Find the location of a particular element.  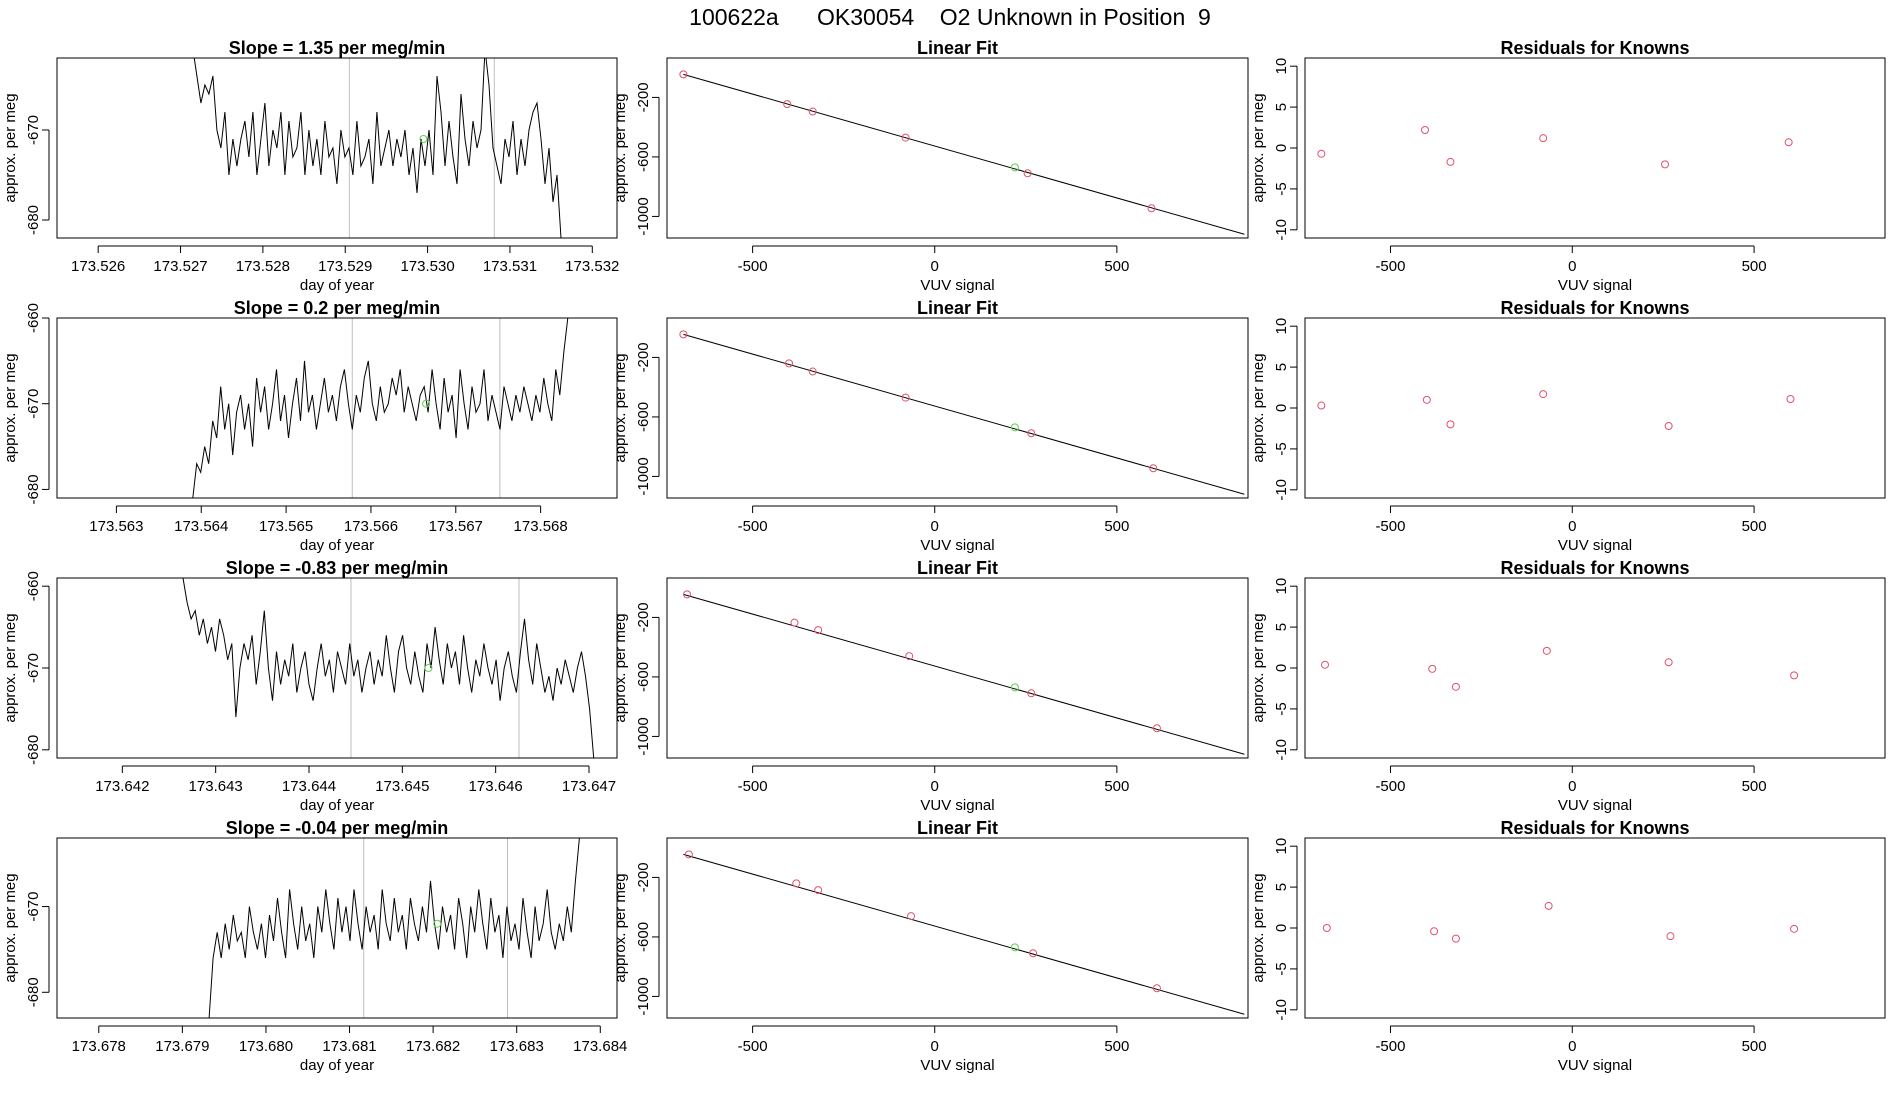

y-axis: -670 -680 approx. per meg is located at coordinates (26, 164).